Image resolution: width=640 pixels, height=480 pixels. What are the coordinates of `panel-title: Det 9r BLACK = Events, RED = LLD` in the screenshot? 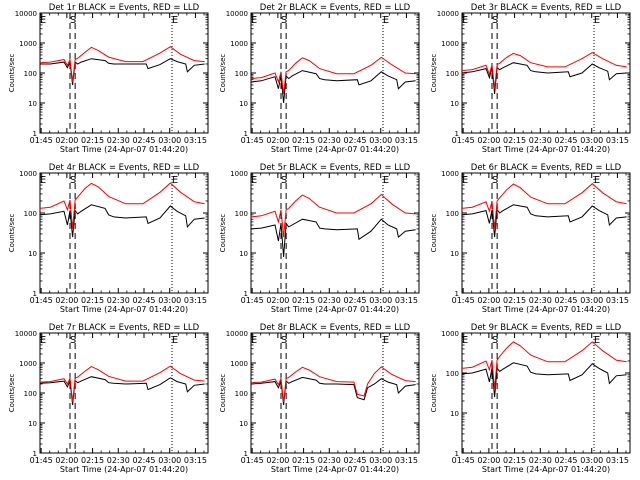 It's located at (546, 328).